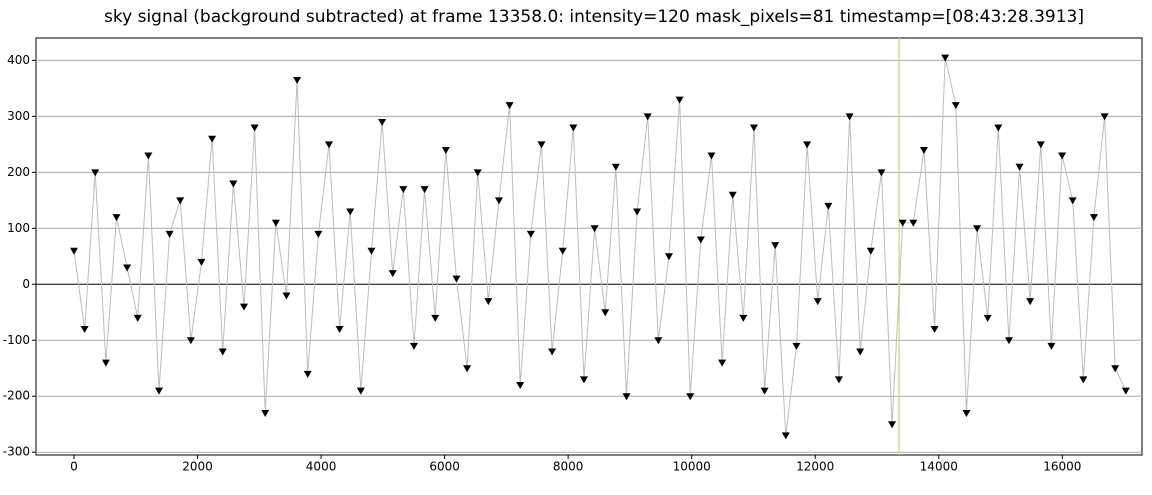 Image resolution: width=1152 pixels, height=495 pixels. I want to click on y-tick-label: 200, so click(18, 172).